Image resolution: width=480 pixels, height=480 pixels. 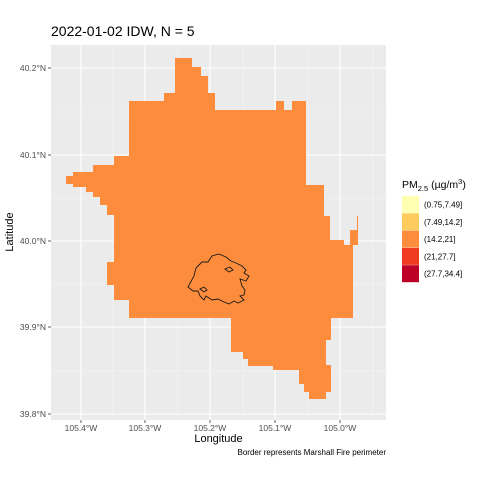 What do you see at coordinates (443, 205) in the screenshot?
I see `legend-label-0: (0.75,7.49]` at bounding box center [443, 205].